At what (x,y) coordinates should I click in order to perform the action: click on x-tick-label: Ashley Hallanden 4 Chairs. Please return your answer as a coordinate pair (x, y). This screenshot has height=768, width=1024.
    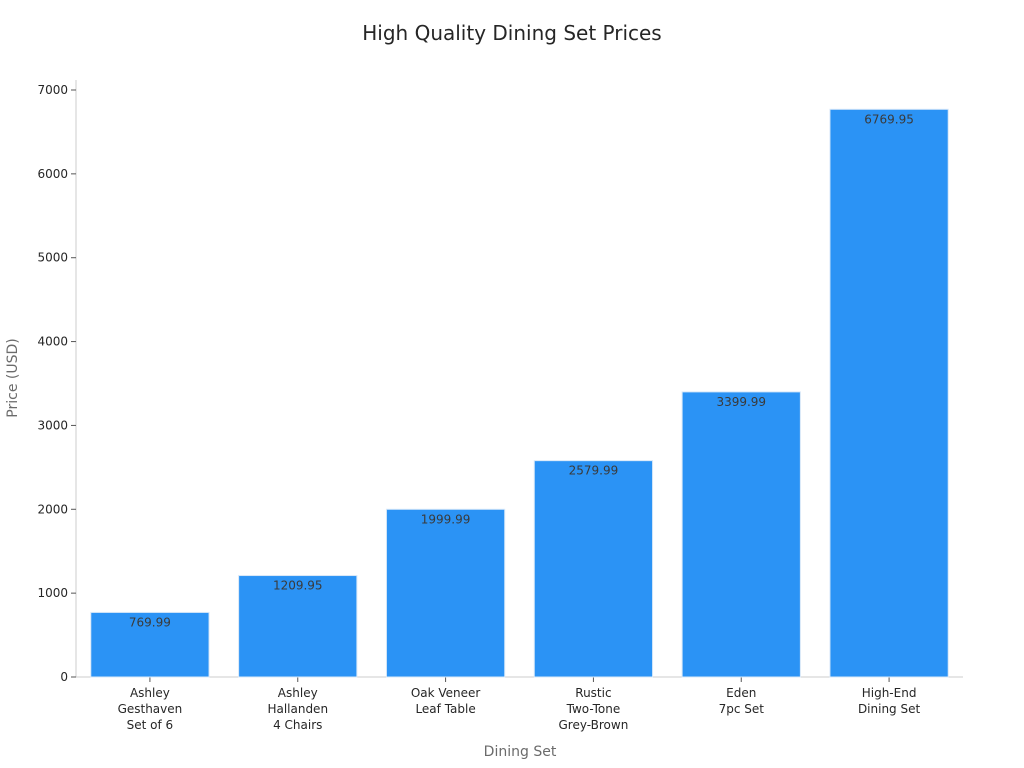
    Looking at the image, I should click on (297, 709).